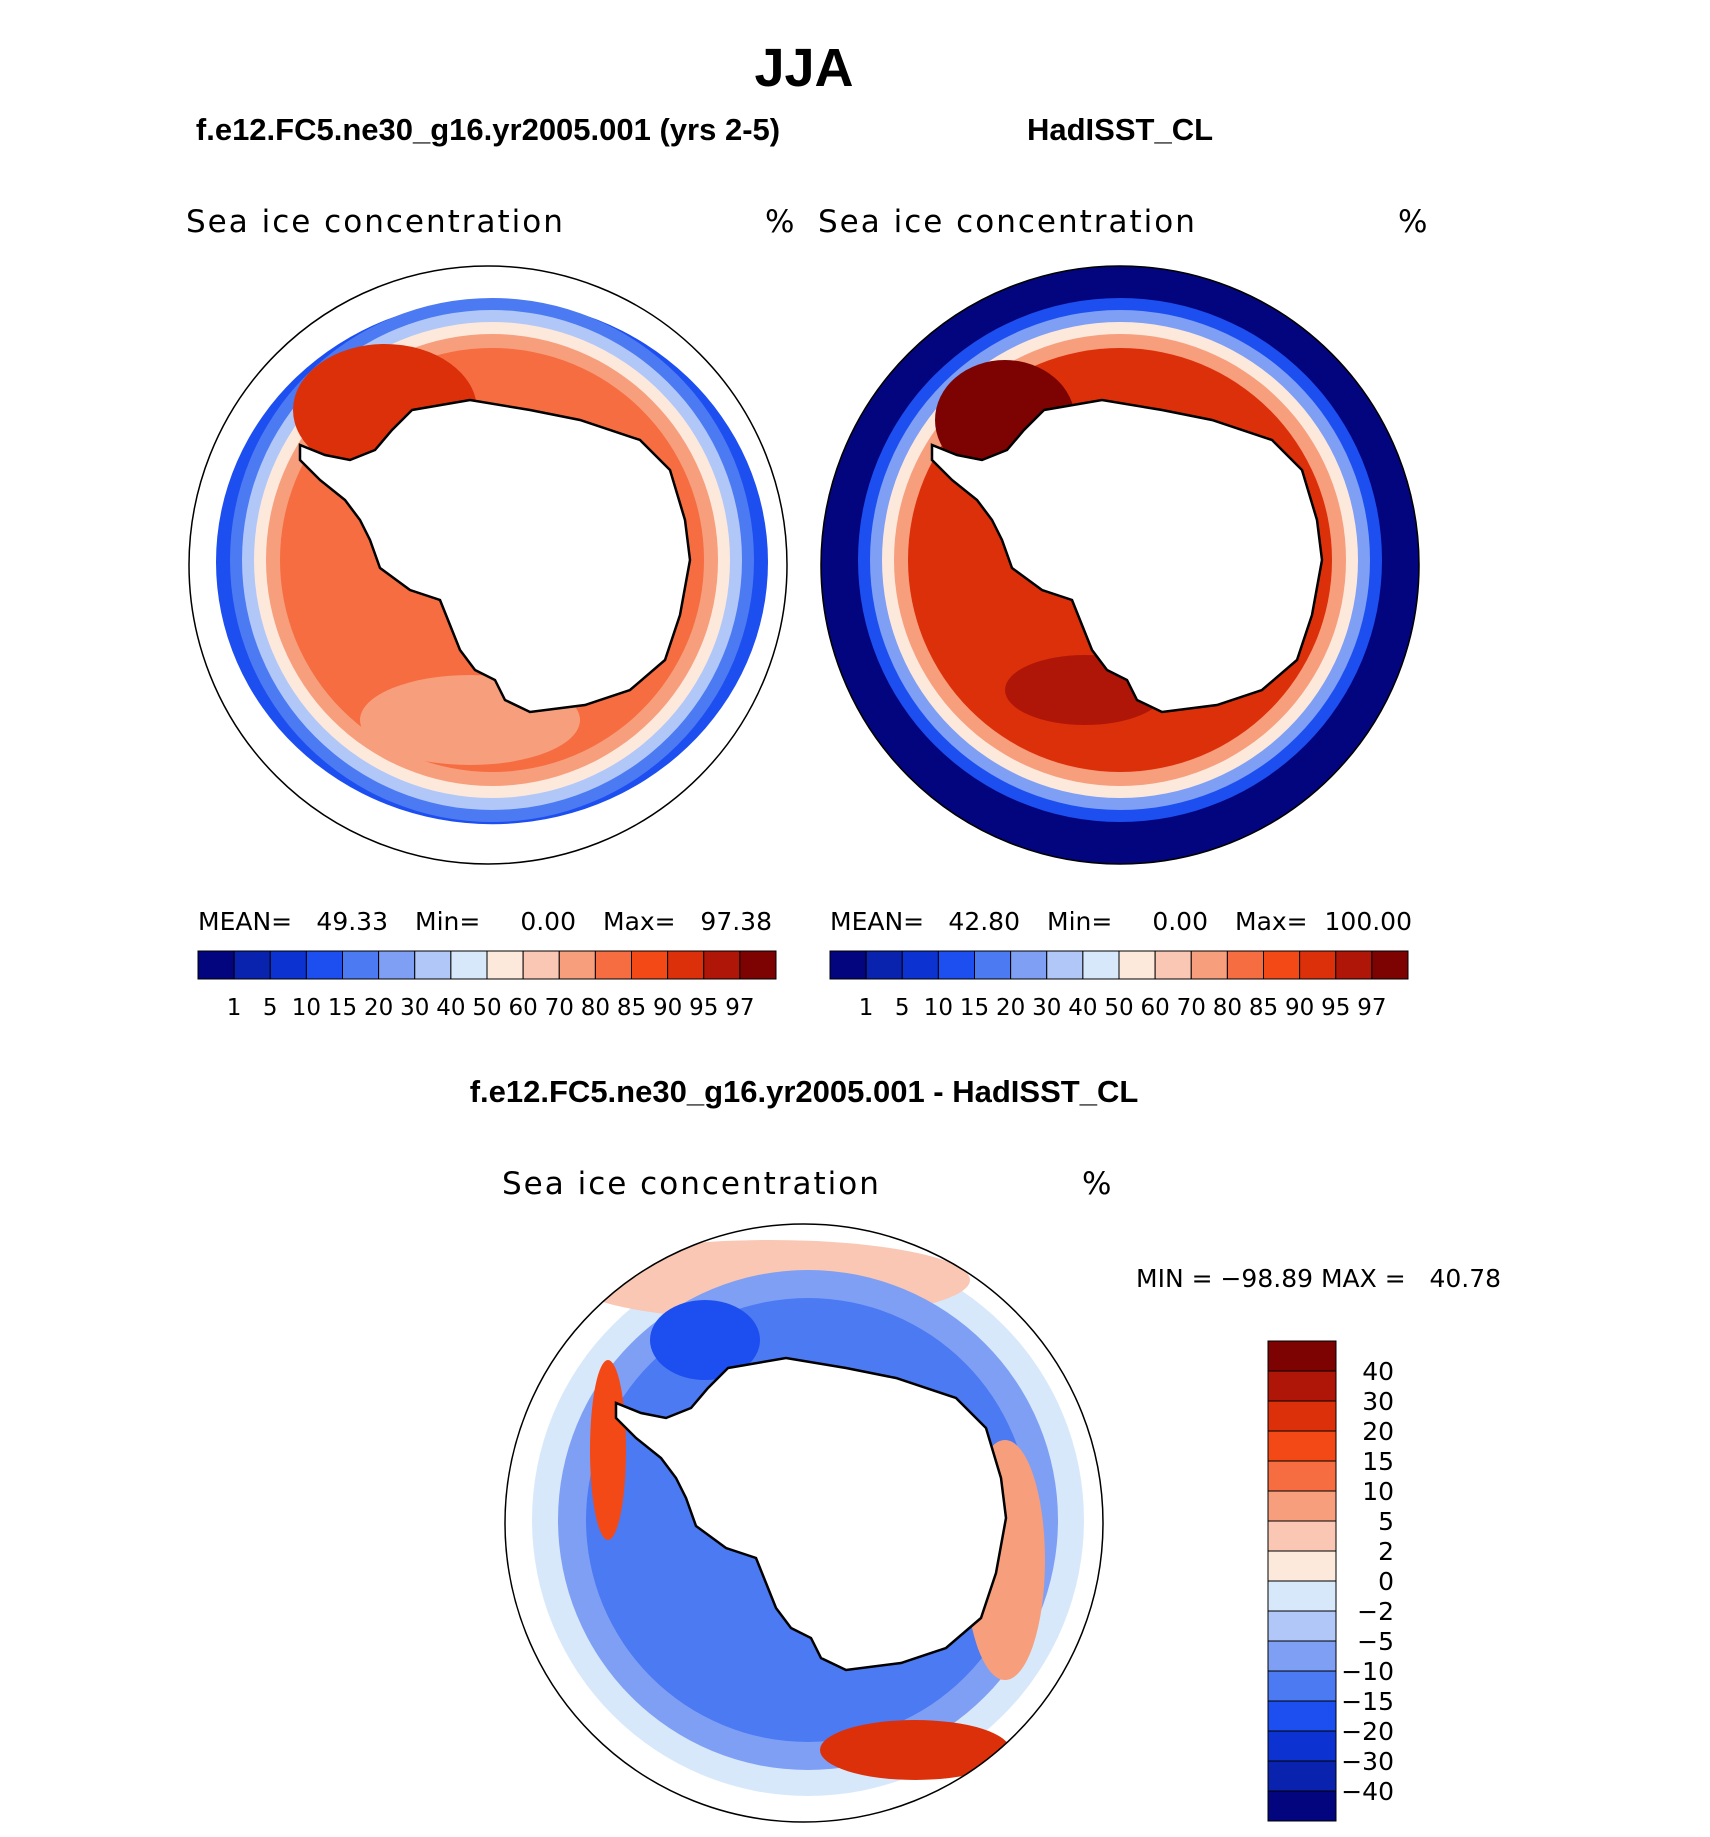 The height and width of the screenshot is (1837, 1710). Describe the element at coordinates (1368, 921) in the screenshot. I see `obs-max-value: 100.00` at that location.